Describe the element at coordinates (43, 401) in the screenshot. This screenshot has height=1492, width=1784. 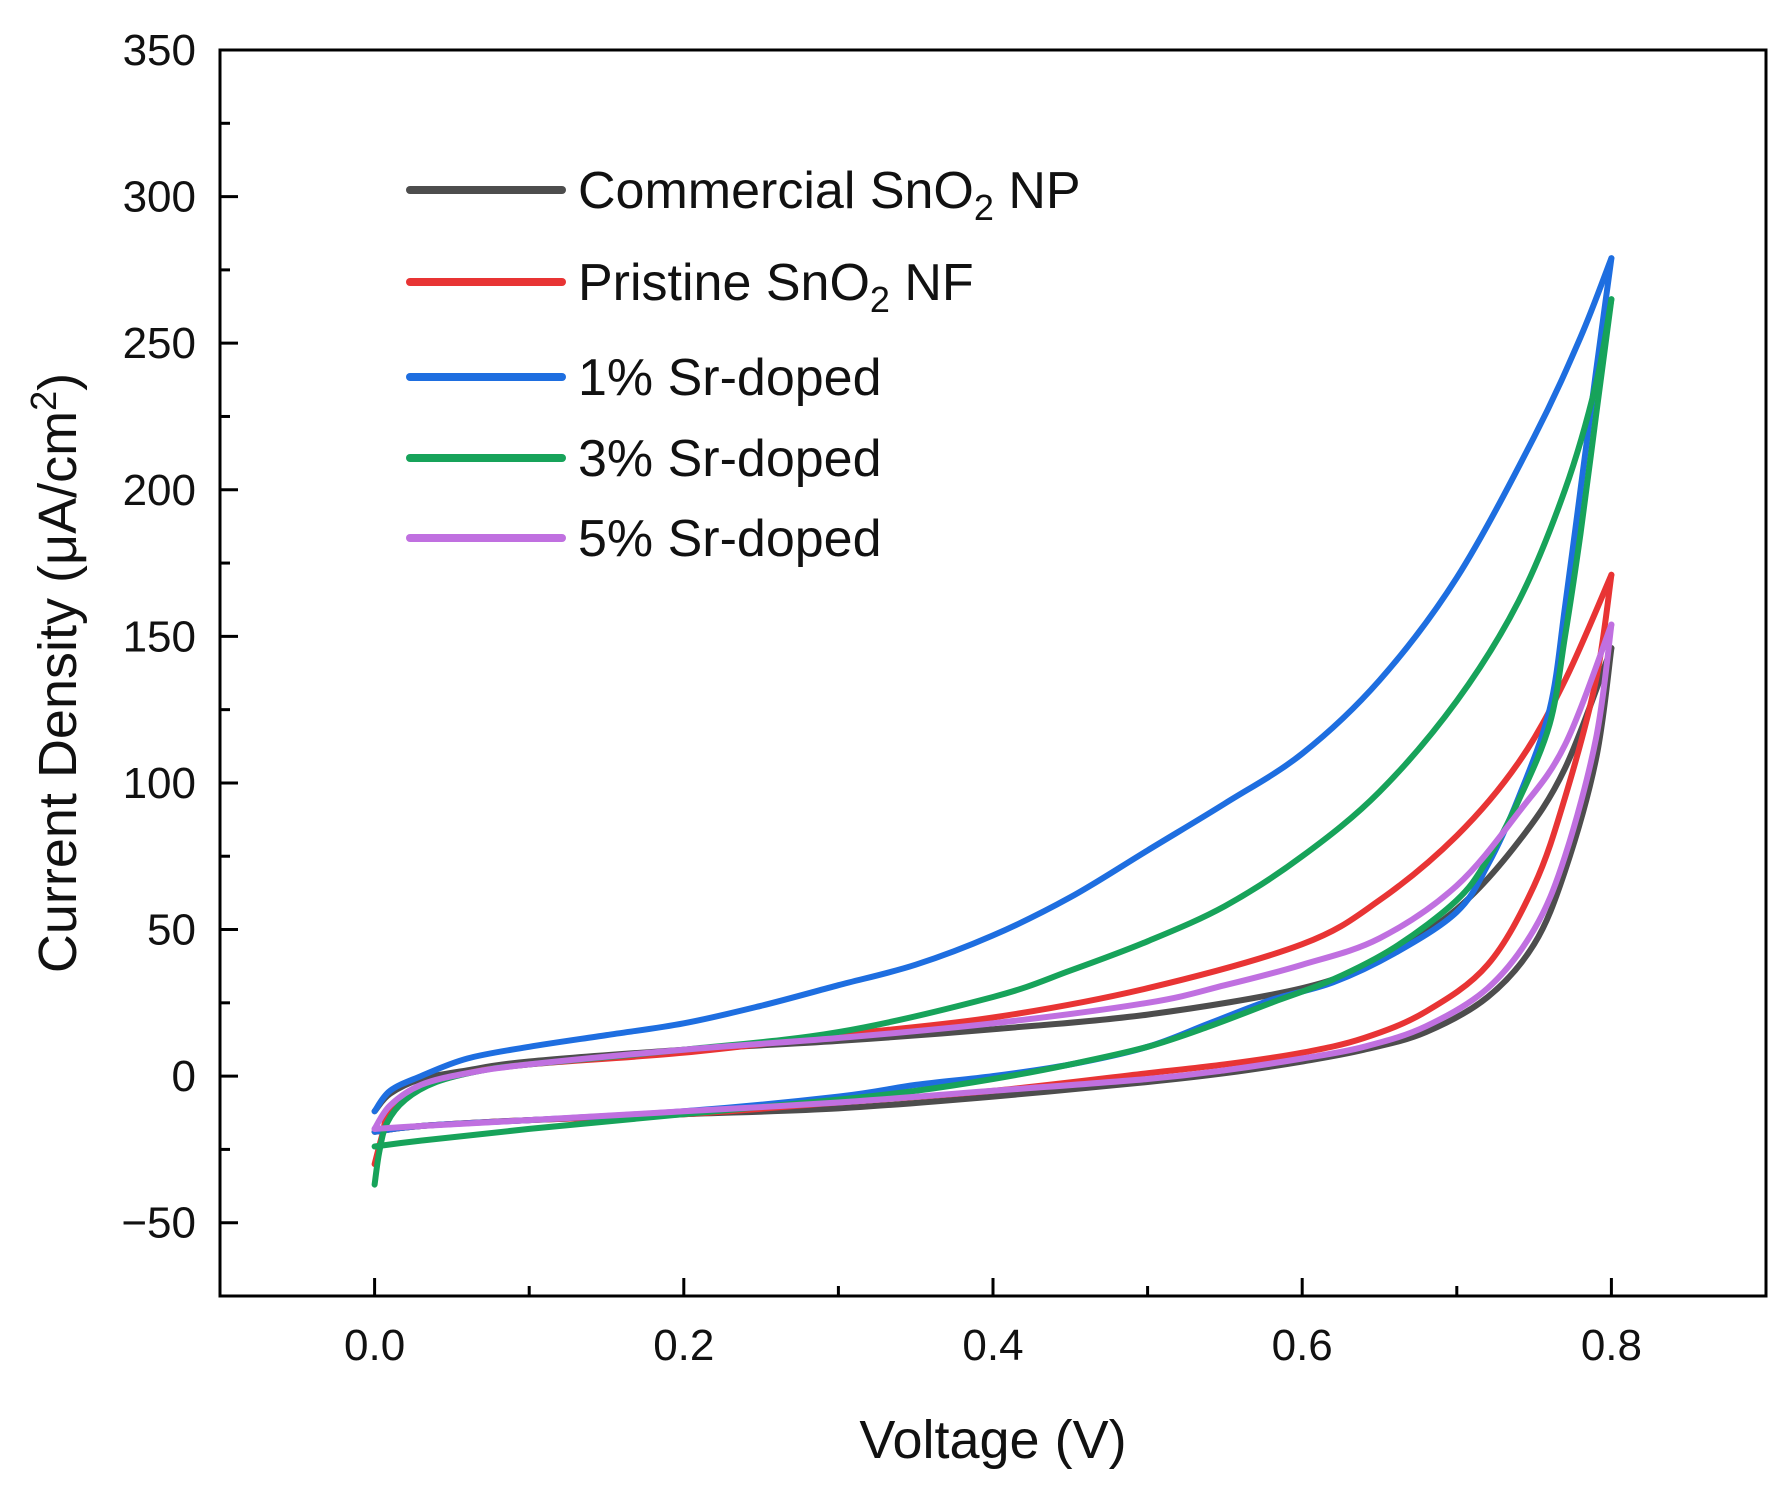
I see `y-axis-title-sup: 2` at that location.